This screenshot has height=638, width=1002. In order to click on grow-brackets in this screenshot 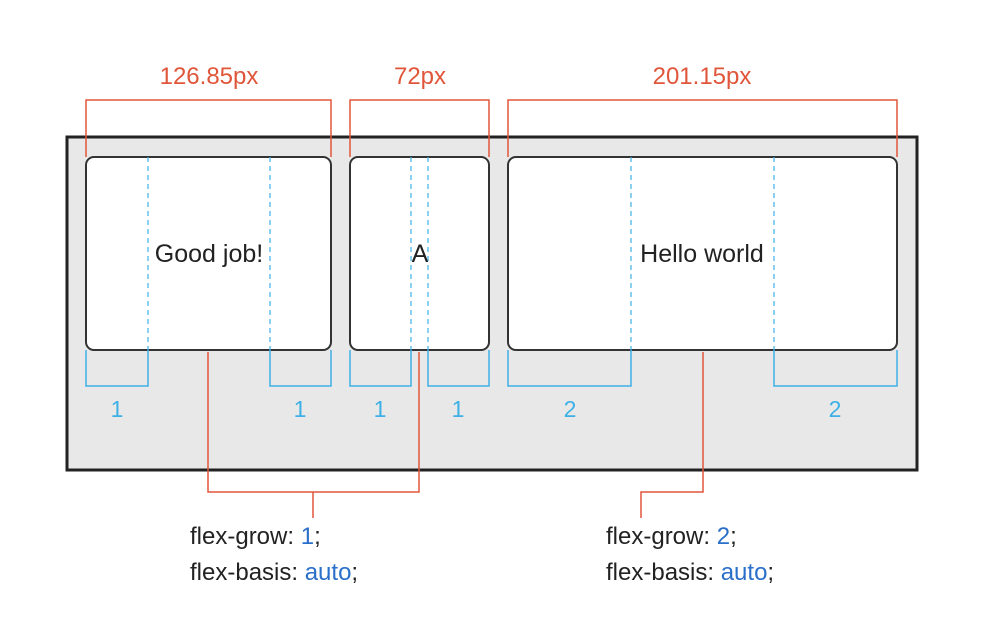, I will do `click(491, 368)`.